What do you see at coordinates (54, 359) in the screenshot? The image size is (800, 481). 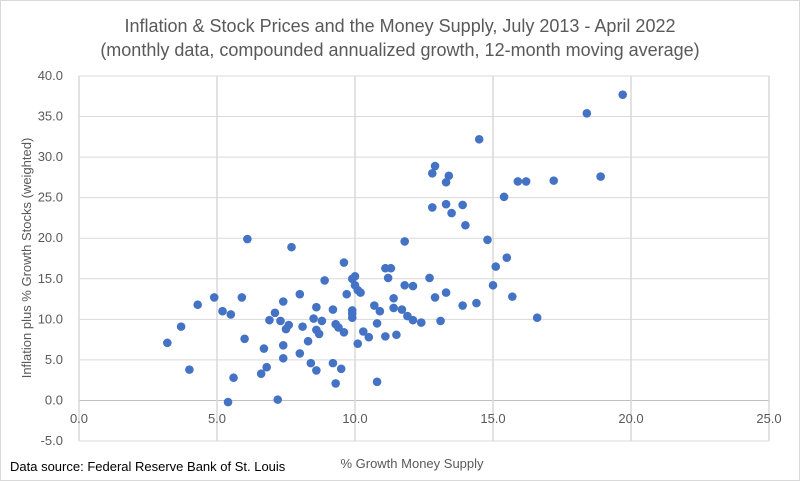 I see `y-tick-label: 5.0` at bounding box center [54, 359].